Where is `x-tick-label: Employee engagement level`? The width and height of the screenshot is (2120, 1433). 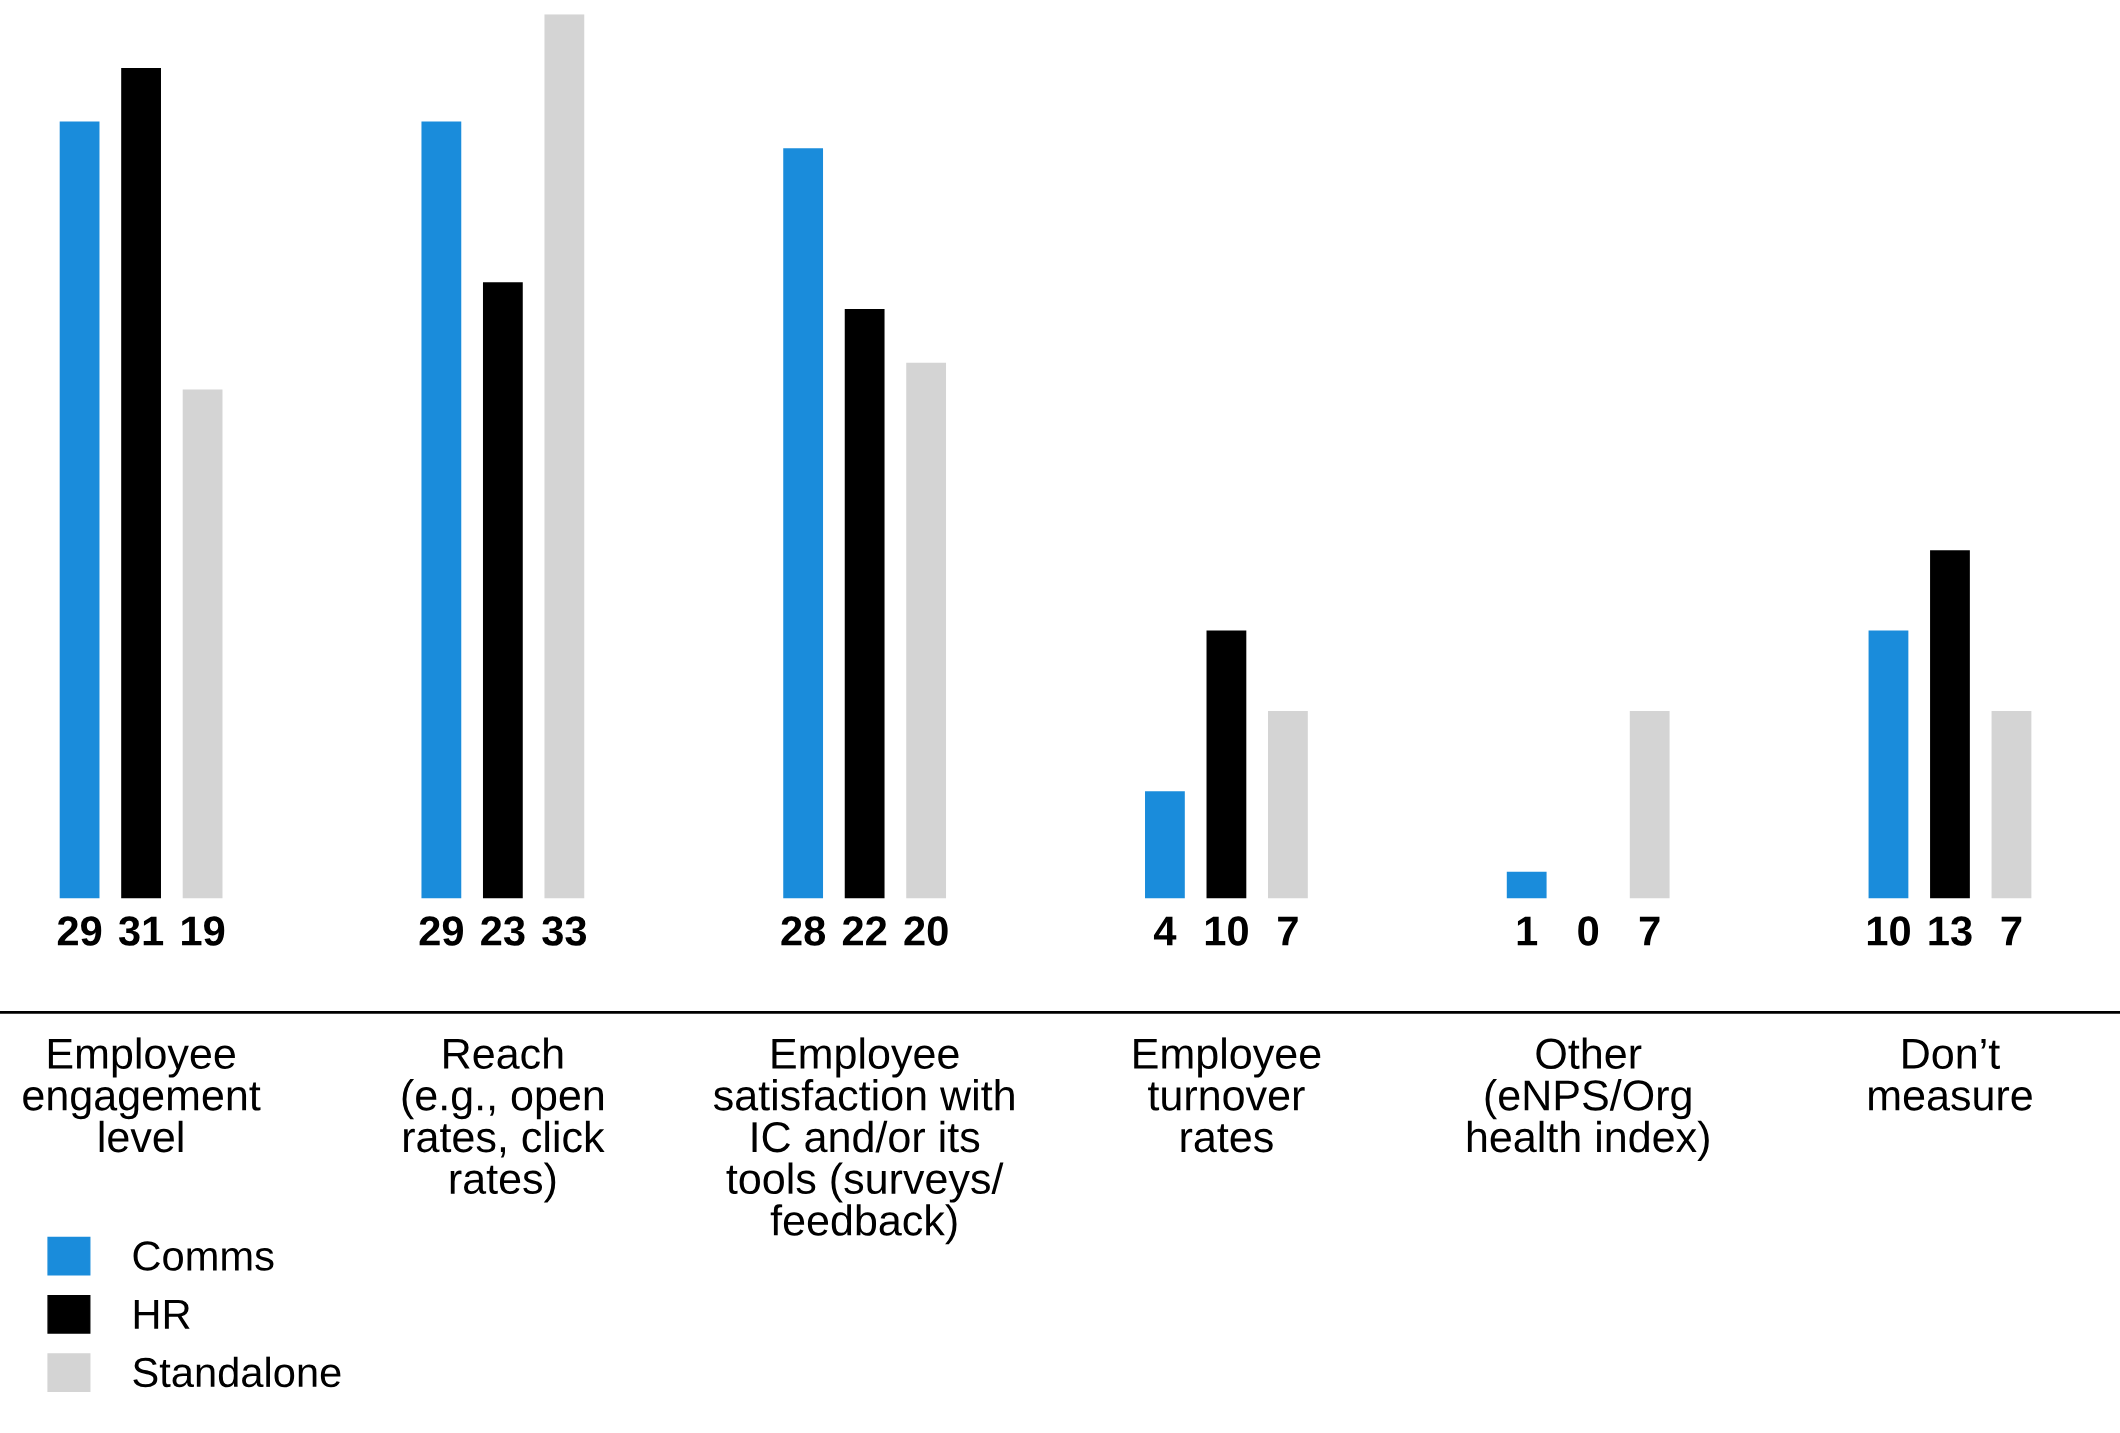
x-tick-label: Employee engagement level is located at coordinates (142, 1095).